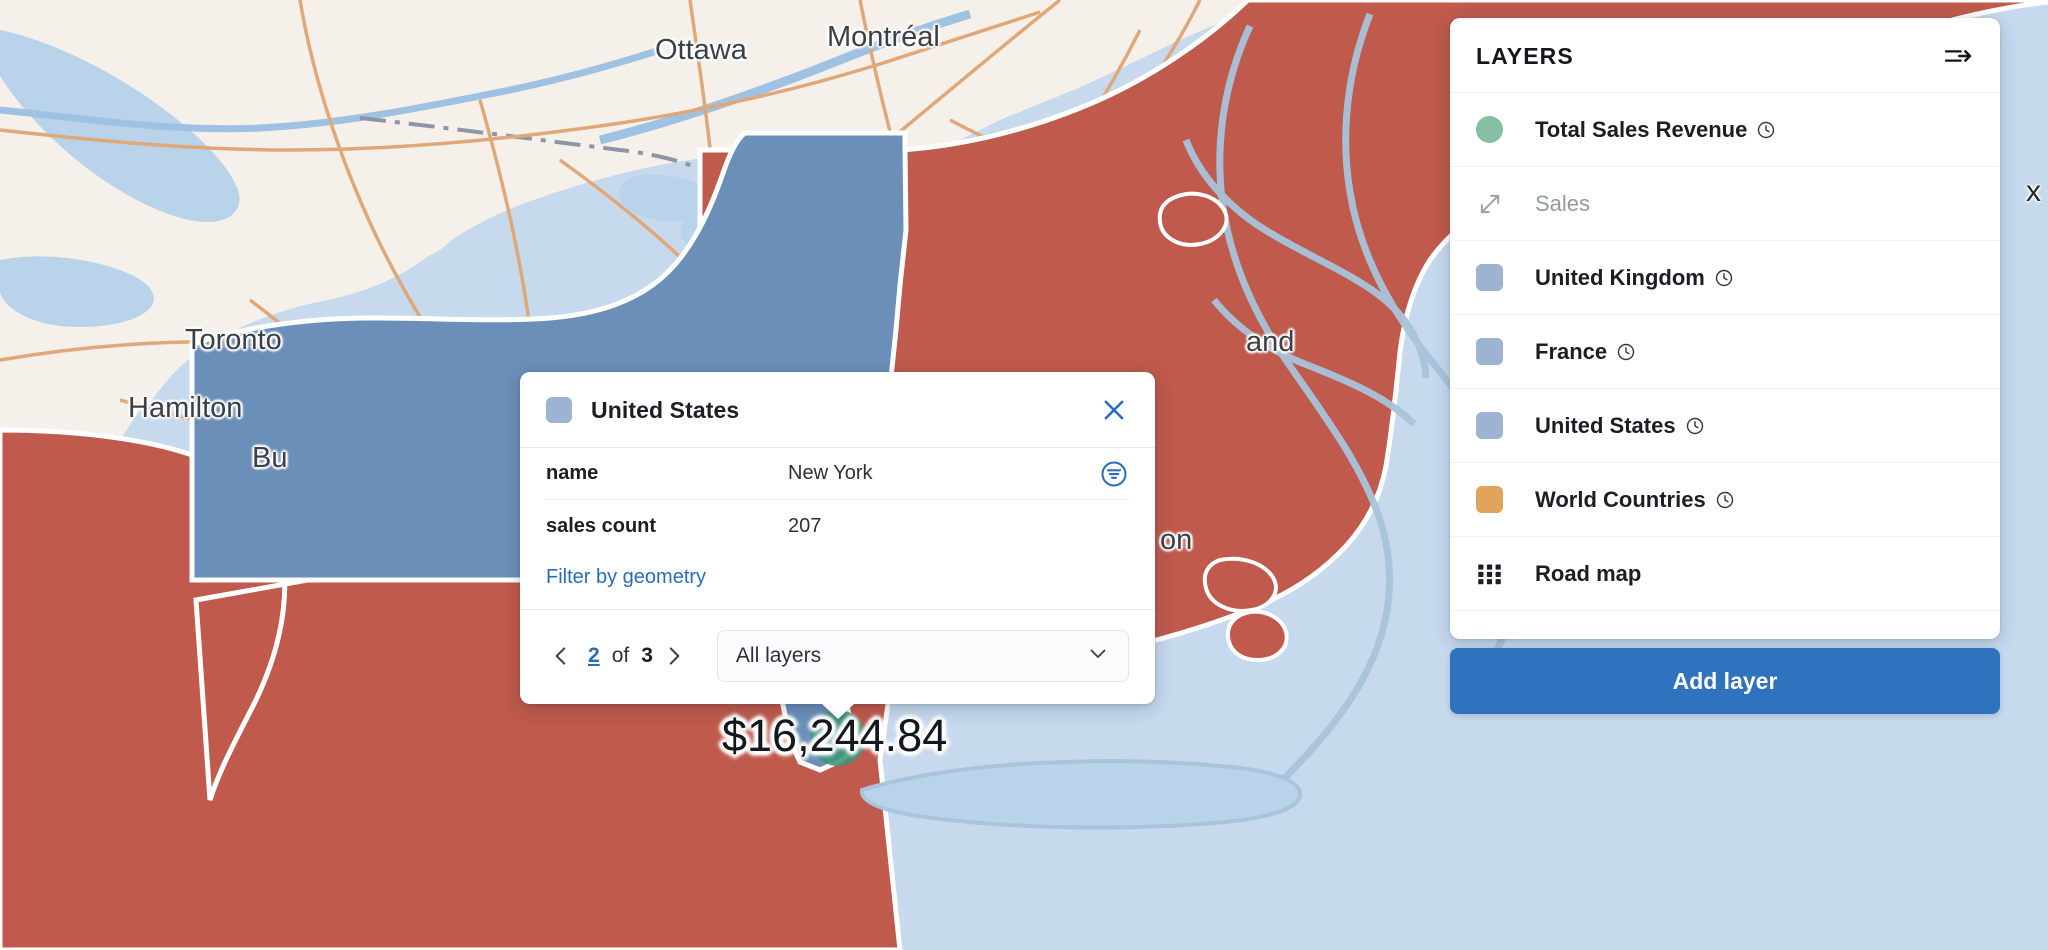 This screenshot has height=950, width=2048. I want to click on sidebar-item-united-kingdom: United Kingdom, so click(1725, 278).